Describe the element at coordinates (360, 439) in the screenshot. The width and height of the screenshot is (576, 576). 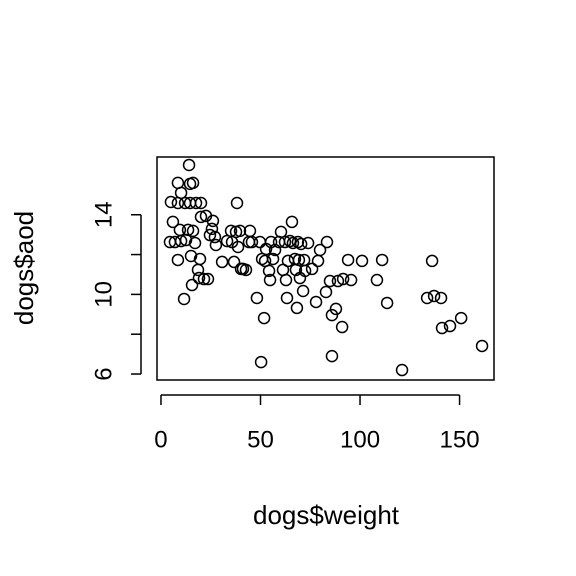
I see `x-tick-label: 100` at that location.